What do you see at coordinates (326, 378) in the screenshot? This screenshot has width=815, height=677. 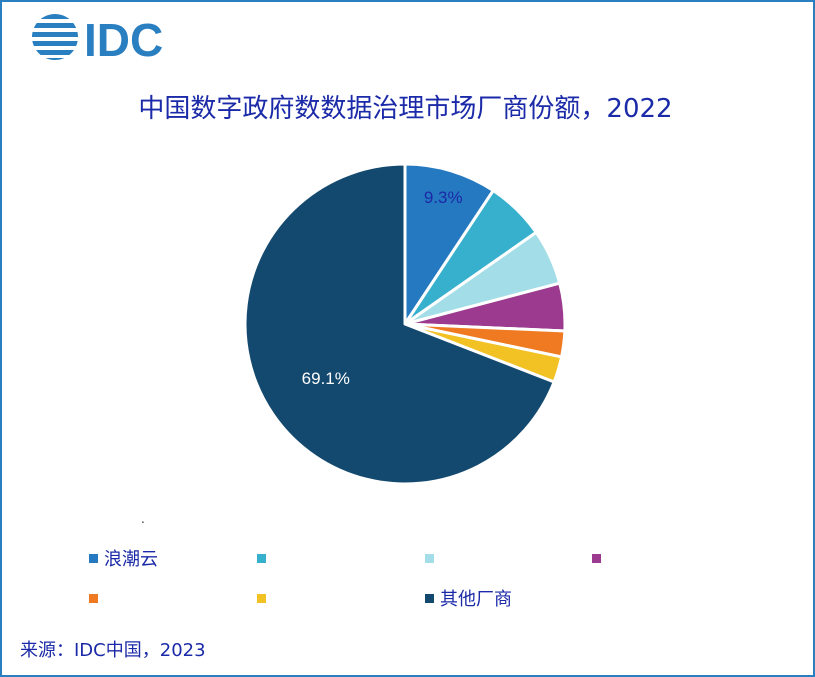 I see `slice-data-label: 69.1%` at bounding box center [326, 378].